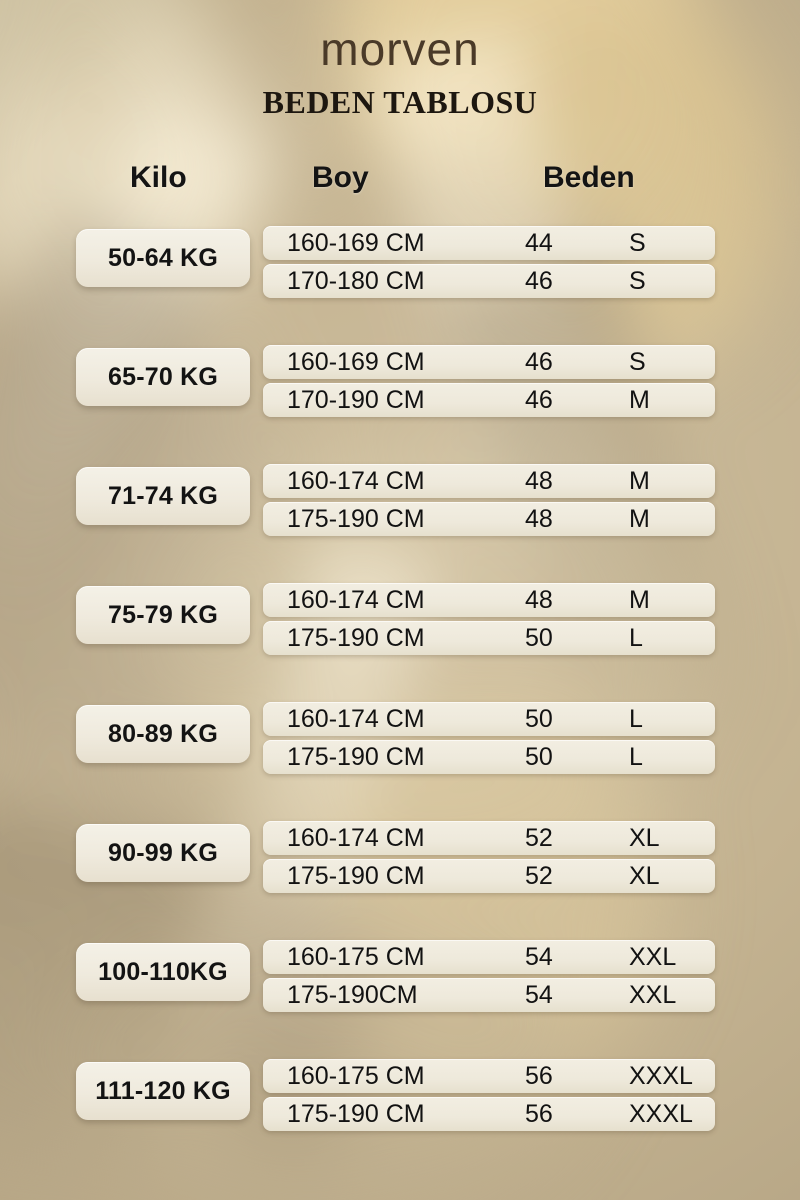 The image size is (800, 1200). Describe the element at coordinates (163, 972) in the screenshot. I see `weight-badge: 100-110KG` at that location.